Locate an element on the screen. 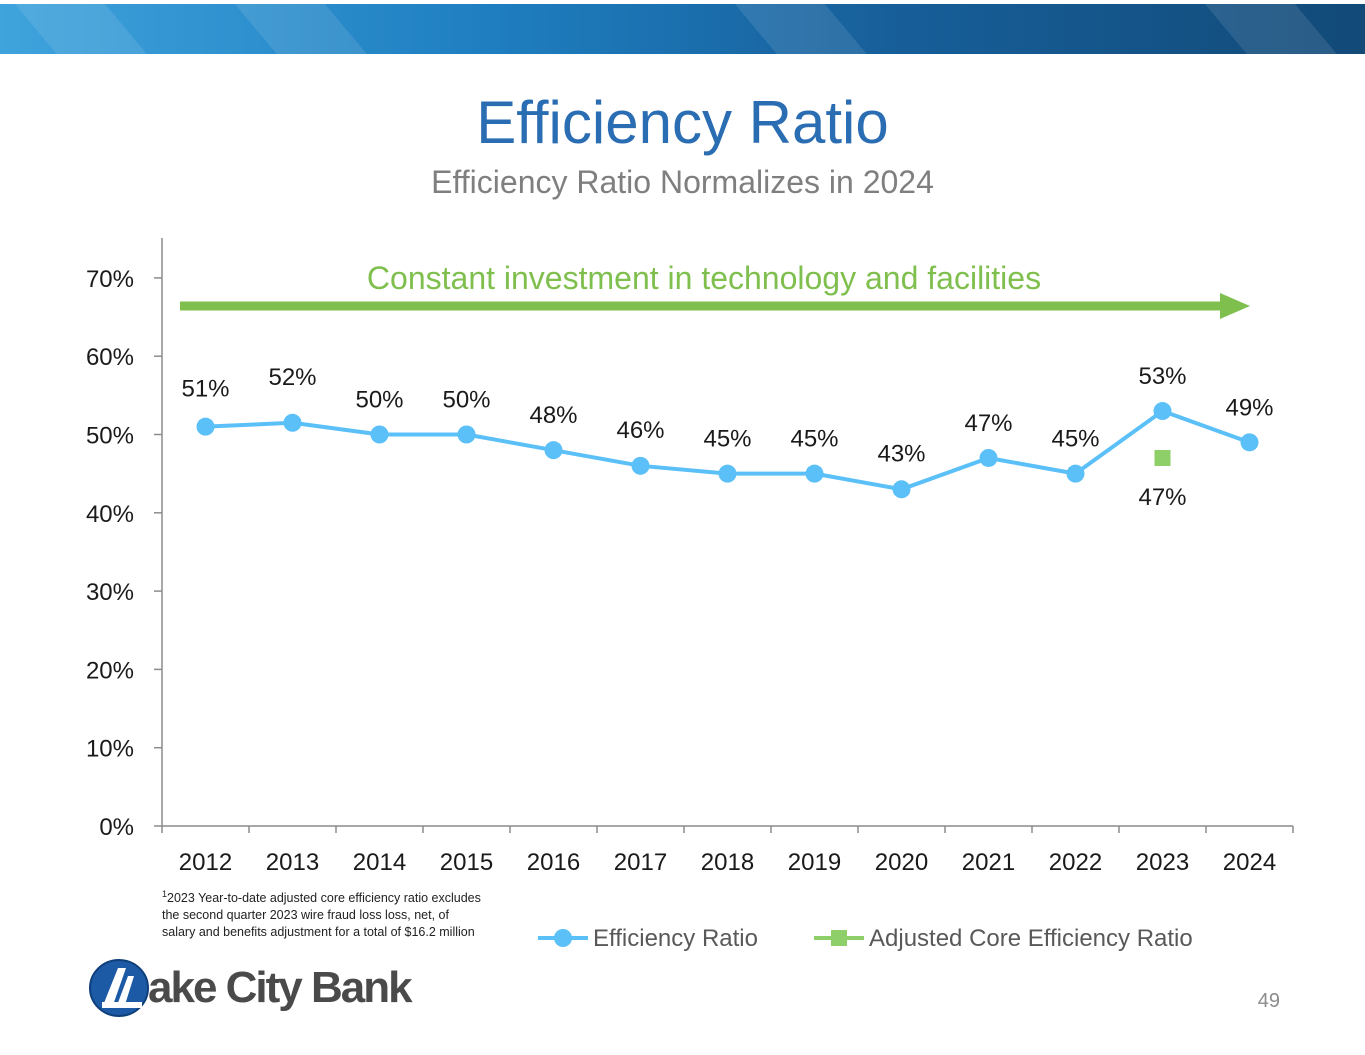  efficiency-ratio-data-label: 48% is located at coordinates (553, 415).